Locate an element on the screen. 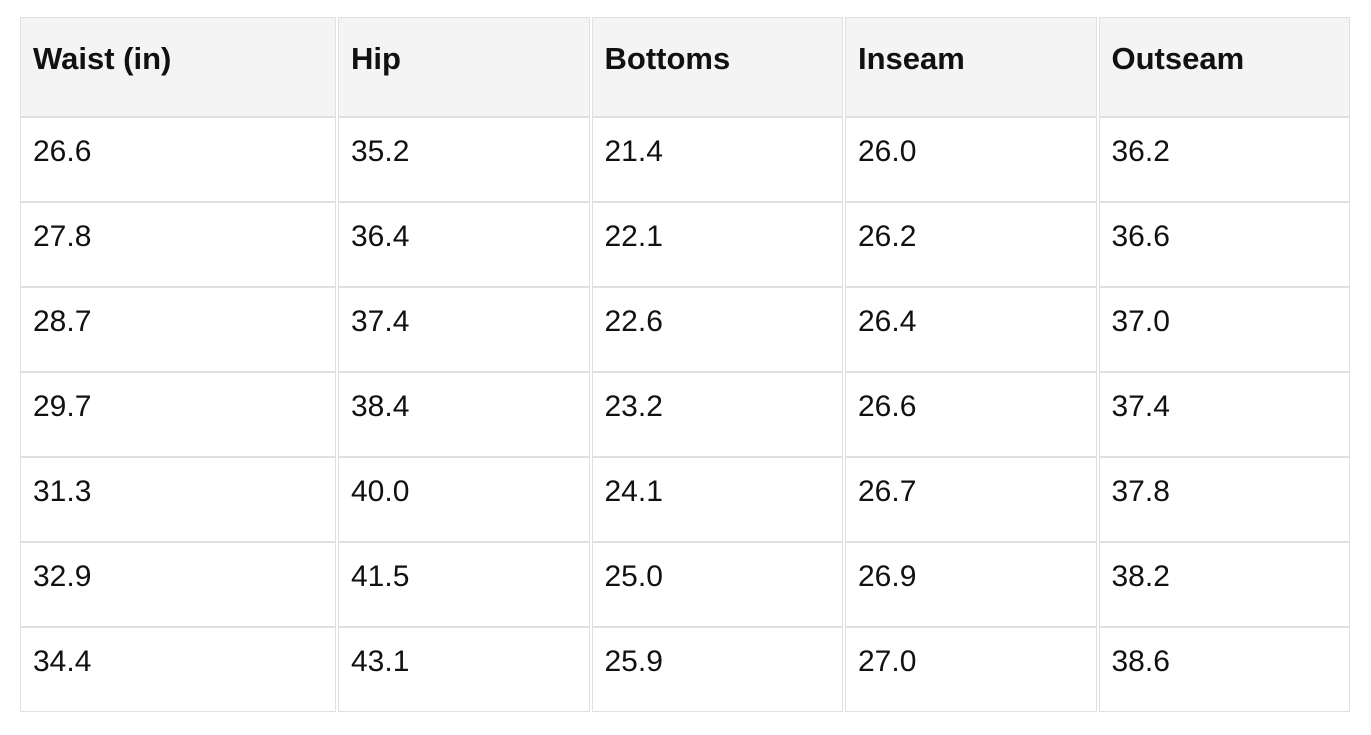 The width and height of the screenshot is (1371, 735). table-cell: 31.3 is located at coordinates (178, 499).